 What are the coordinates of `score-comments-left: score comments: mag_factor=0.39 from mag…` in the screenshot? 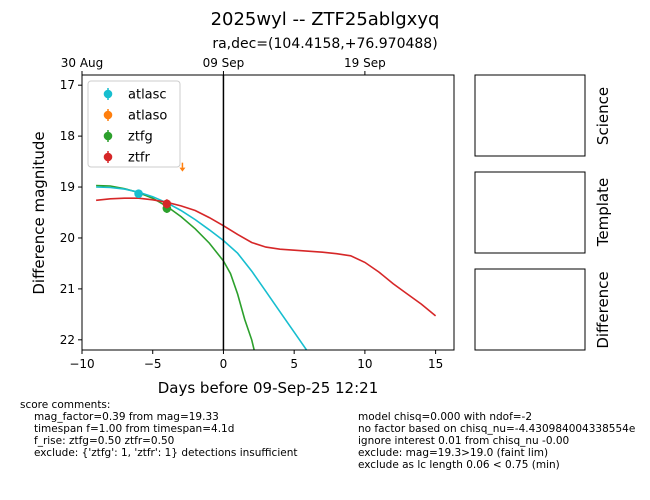 It's located at (158, 429).